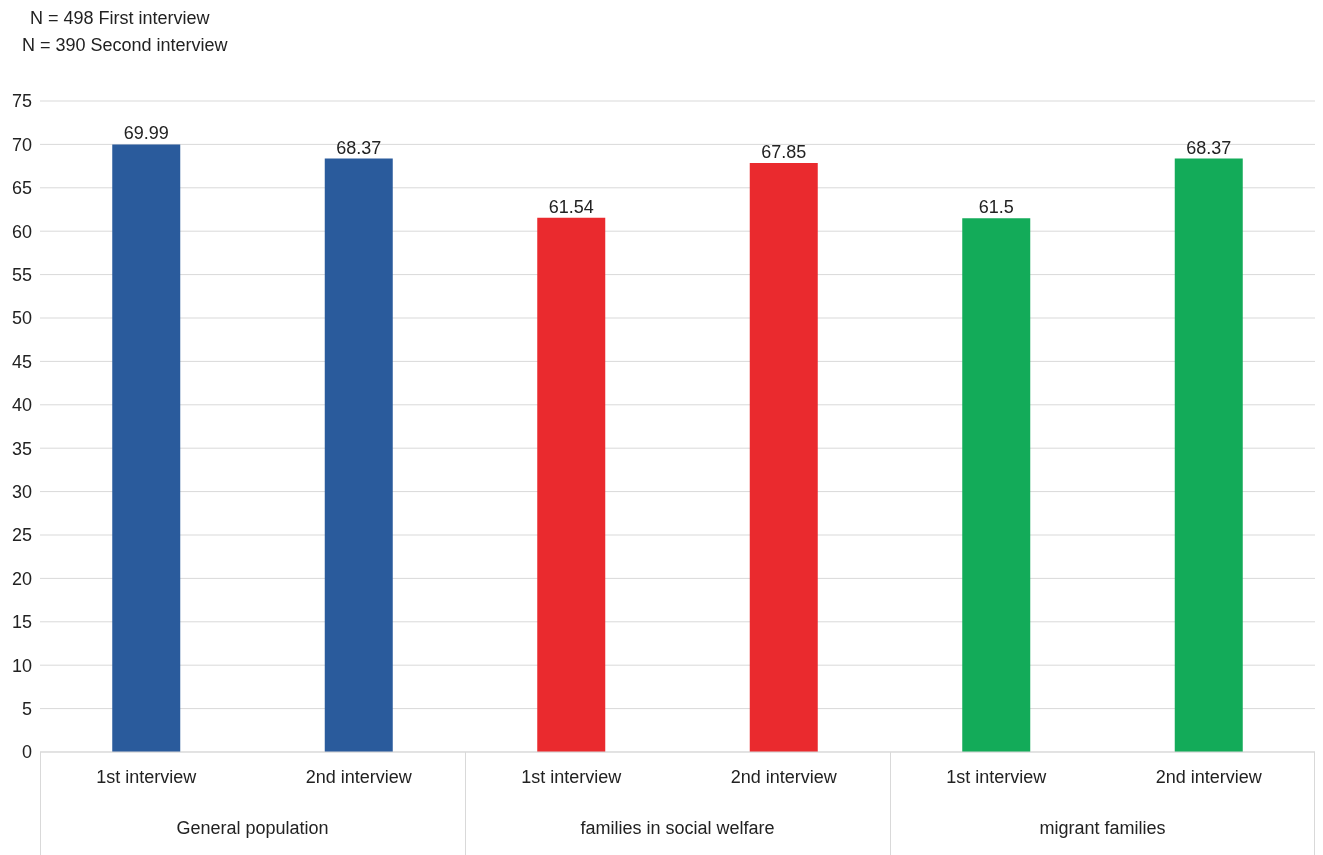 The height and width of the screenshot is (855, 1323). What do you see at coordinates (21, 274) in the screenshot?
I see `y-tick-label: 55` at bounding box center [21, 274].